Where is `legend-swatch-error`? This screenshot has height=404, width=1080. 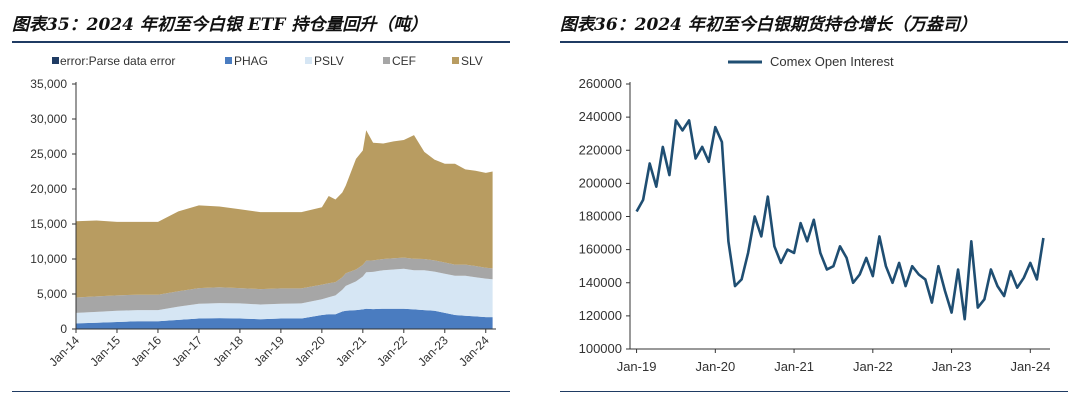
legend-swatch-error is located at coordinates (55, 60).